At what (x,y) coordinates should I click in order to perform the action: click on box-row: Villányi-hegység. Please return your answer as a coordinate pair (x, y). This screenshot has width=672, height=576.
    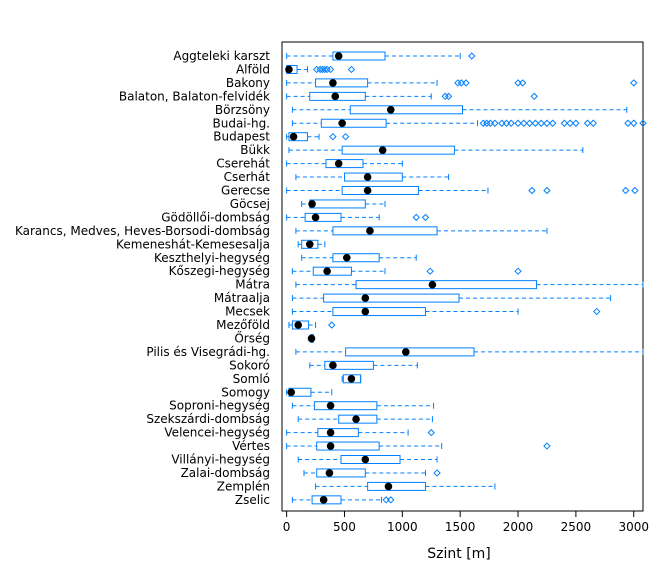
    Looking at the image, I should click on (304, 460).